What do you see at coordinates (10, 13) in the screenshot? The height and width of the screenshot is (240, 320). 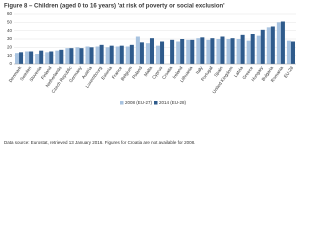 I see `y-tick-label: 60` at bounding box center [10, 13].